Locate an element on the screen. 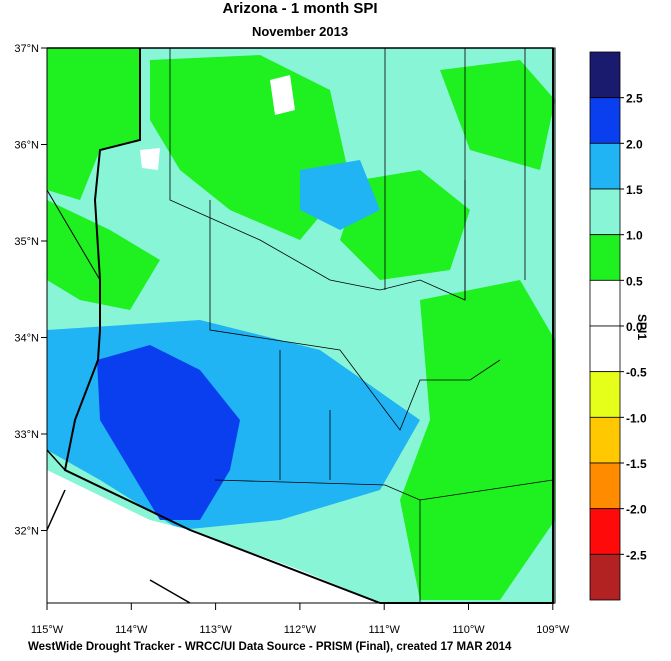  colorbar-tick-label: -2.5 is located at coordinates (636, 555).